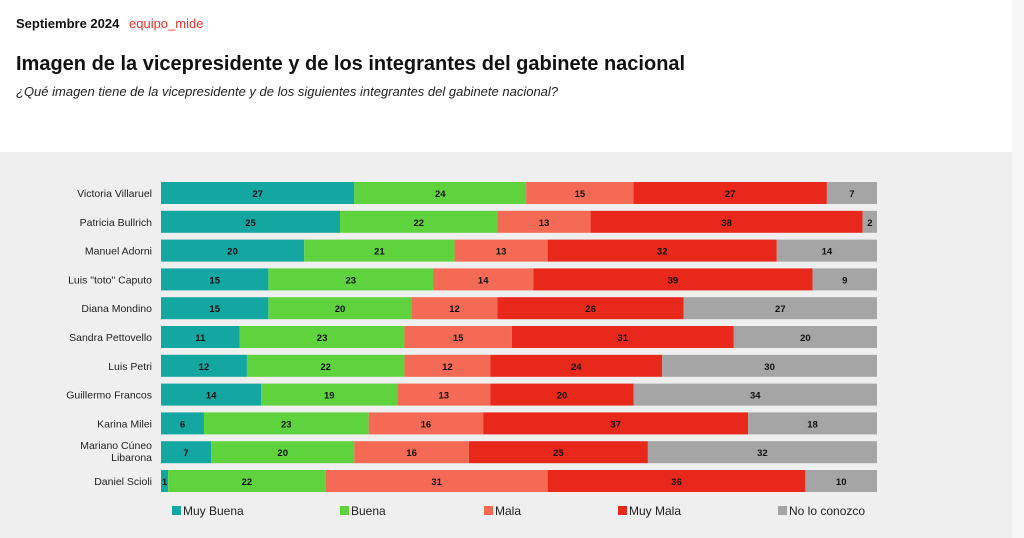  I want to click on category-label: Victoria Villaruel, so click(114, 194).